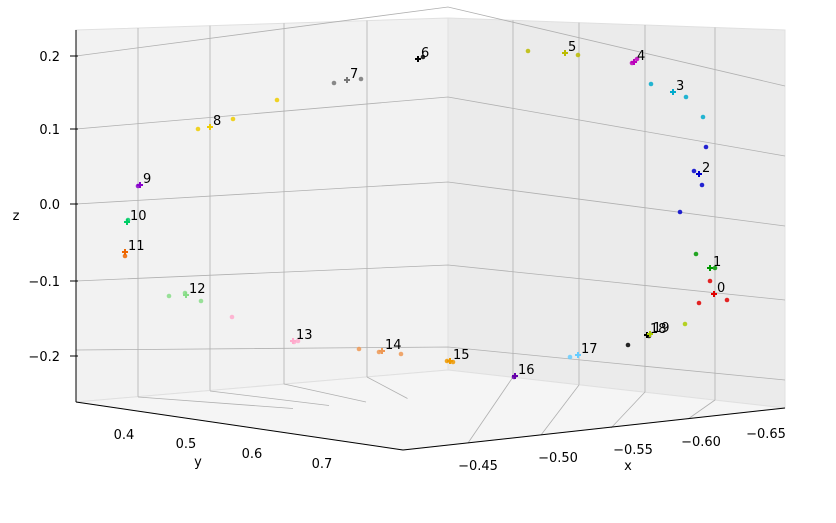  I want to click on point-label: 18, so click(658, 329).